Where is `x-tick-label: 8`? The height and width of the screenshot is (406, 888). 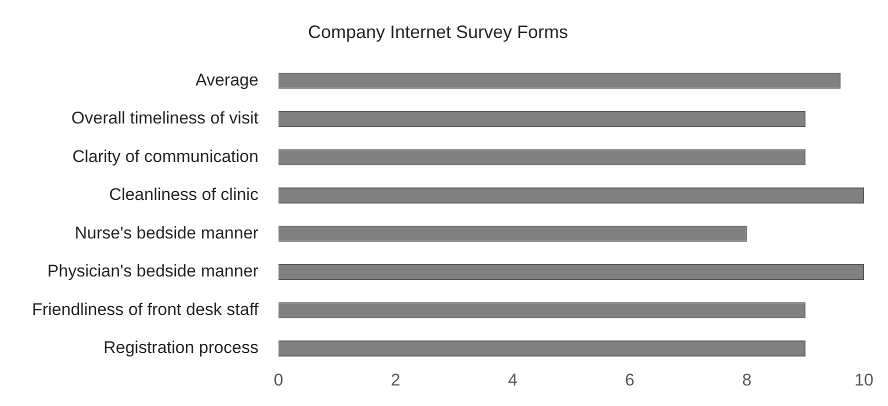 x-tick-label: 8 is located at coordinates (747, 380).